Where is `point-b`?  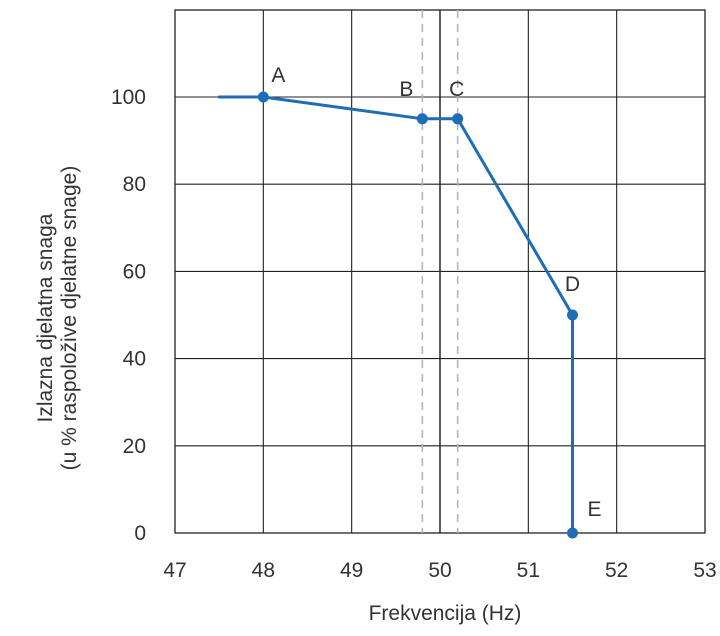
point-b is located at coordinates (422, 119).